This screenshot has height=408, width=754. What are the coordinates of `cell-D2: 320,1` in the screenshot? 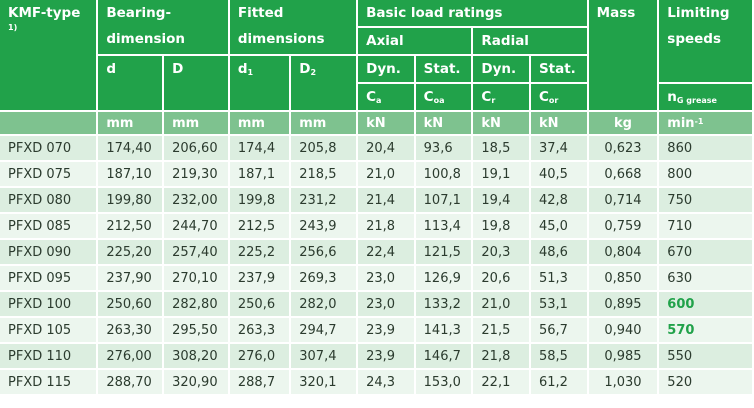 It's located at (324, 383).